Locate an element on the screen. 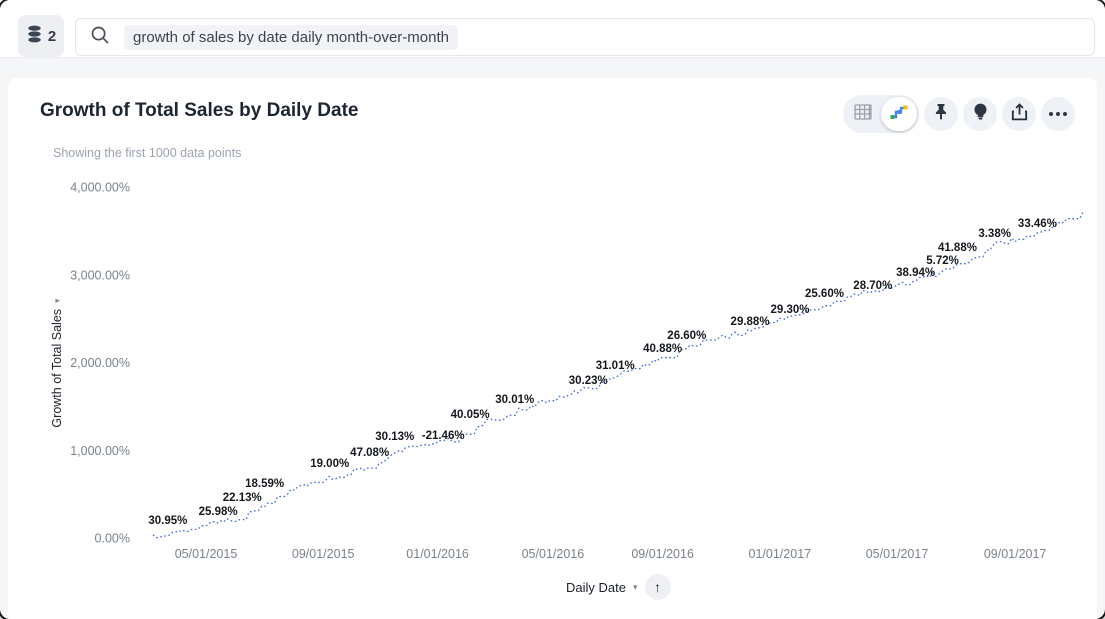 This screenshot has width=1105, height=619. data-point-label: 33.46% is located at coordinates (1037, 224).